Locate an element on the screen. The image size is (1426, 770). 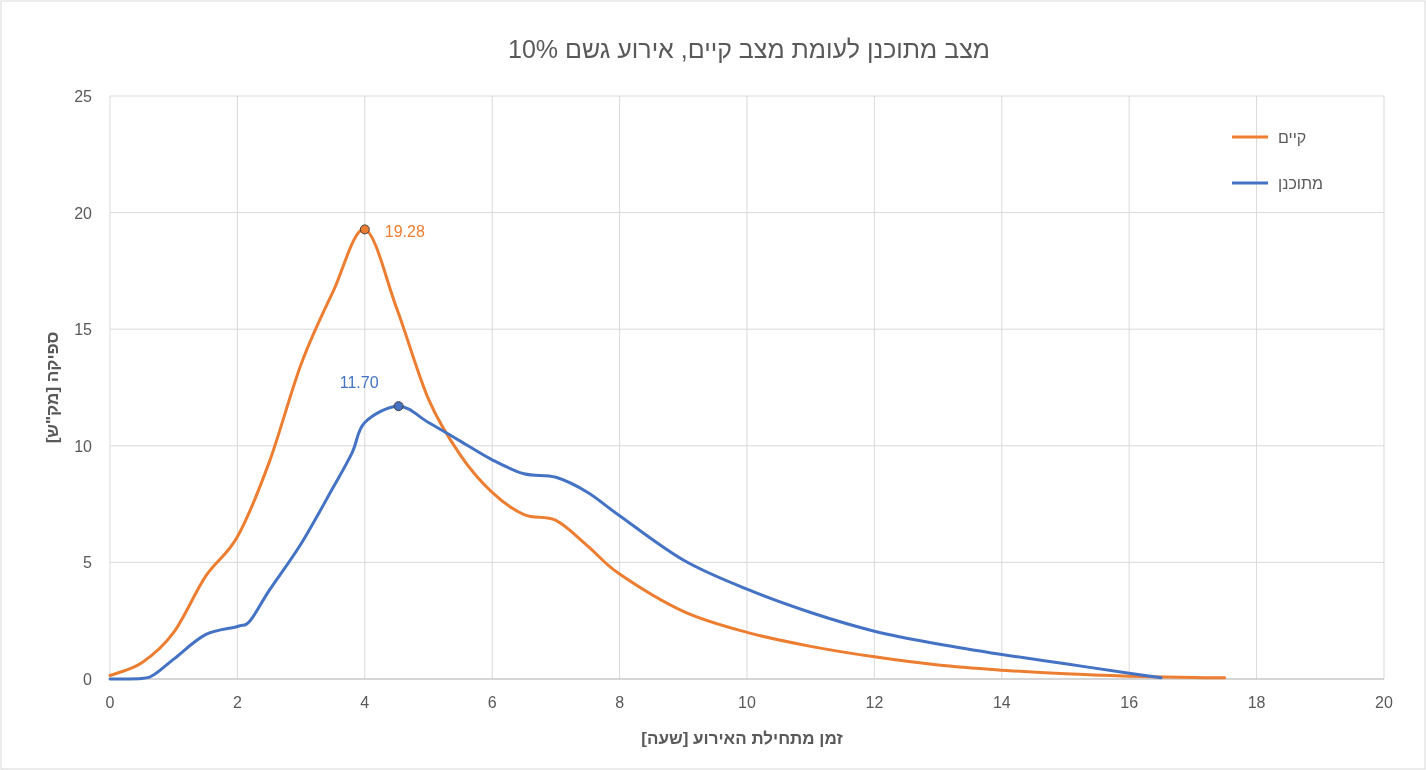
data-label: 19.28 is located at coordinates (404, 232).